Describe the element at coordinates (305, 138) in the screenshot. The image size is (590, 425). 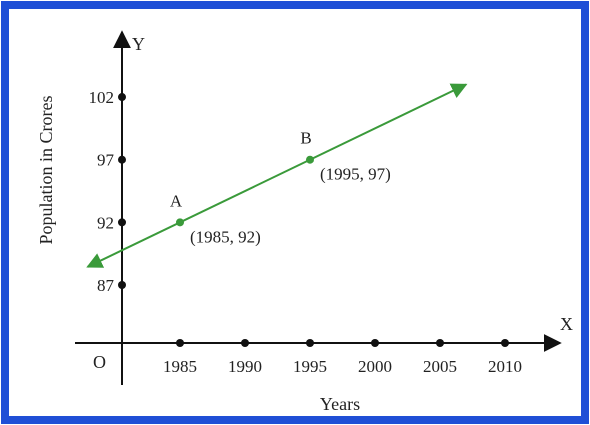
I see `point-name-label: B` at that location.